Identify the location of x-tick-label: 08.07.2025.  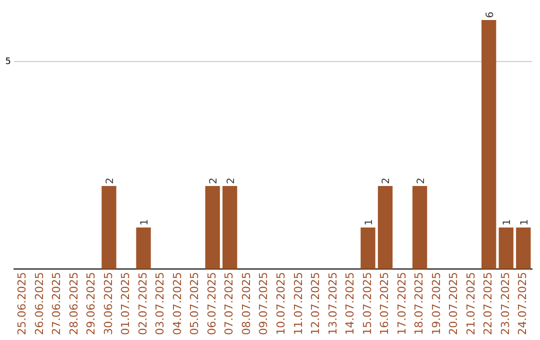
(246, 304).